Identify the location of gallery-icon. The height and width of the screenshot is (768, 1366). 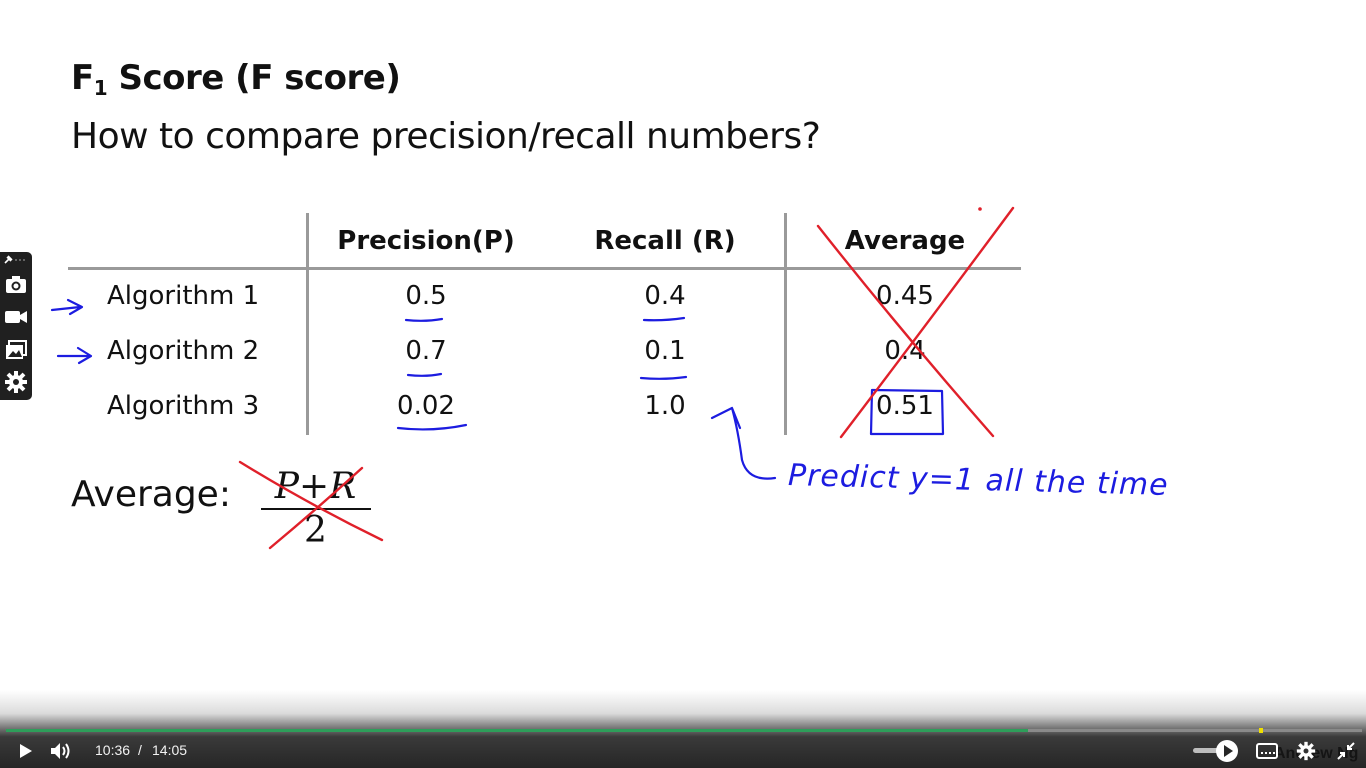
(16, 350).